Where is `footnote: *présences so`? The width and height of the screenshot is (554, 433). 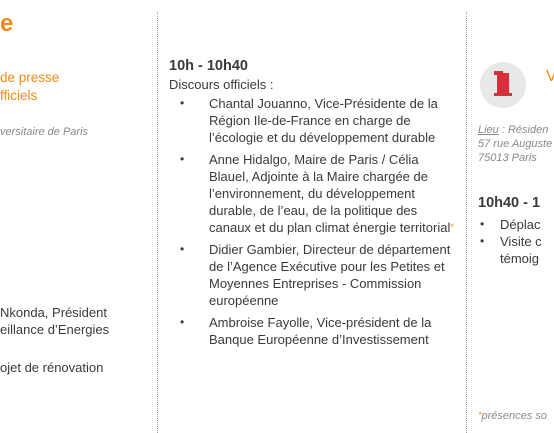
footnote: *présences so is located at coordinates (512, 416).